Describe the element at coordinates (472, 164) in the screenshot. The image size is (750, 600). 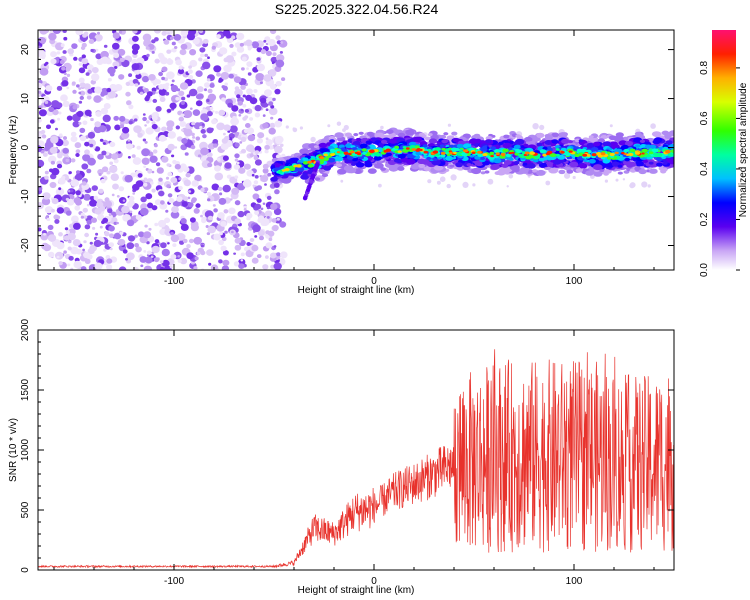
I see `spectrogram-signal-ridge` at that location.